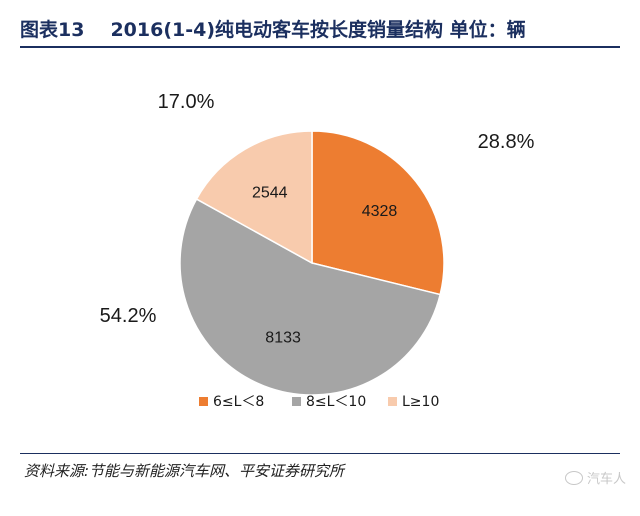  Describe the element at coordinates (184, 471) in the screenshot. I see `source-note: 资料来源:节能与新能源汽车网、平安证券研究所` at that location.